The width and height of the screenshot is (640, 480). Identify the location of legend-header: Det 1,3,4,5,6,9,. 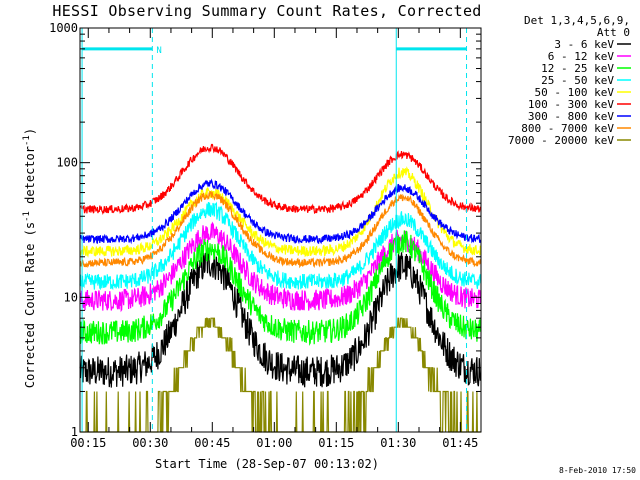
(577, 20).